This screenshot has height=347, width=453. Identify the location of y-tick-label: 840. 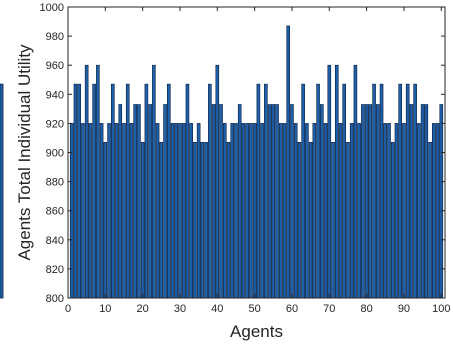
(55, 241).